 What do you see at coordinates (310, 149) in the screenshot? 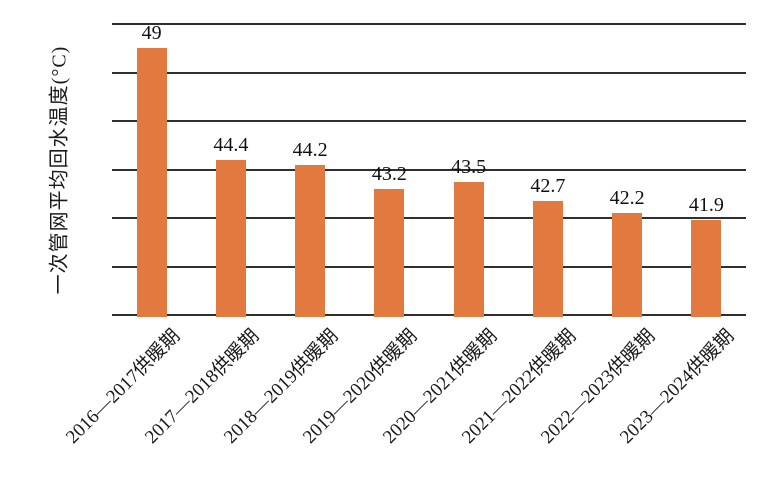
I see `bar-value-label: 44.2` at bounding box center [310, 149].